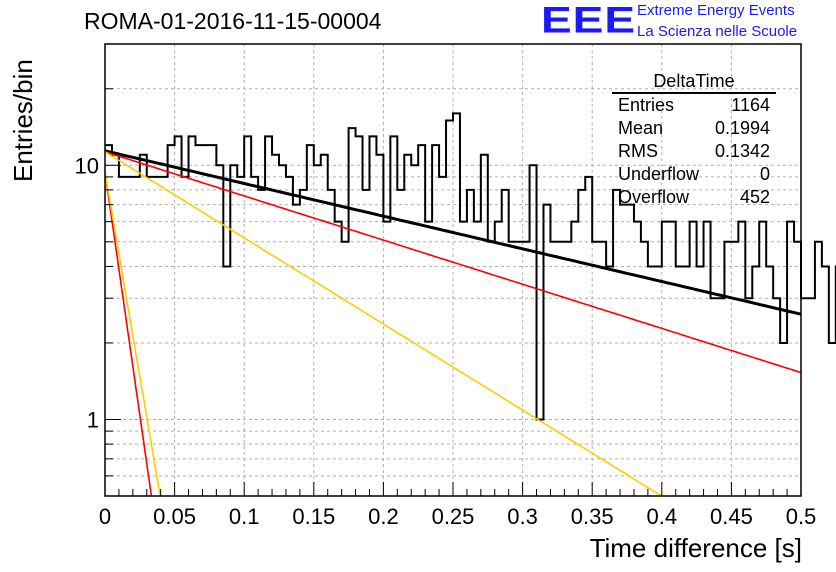 This screenshot has width=836, height=572. I want to click on stats-row-entries: Entries 1164, so click(694, 105).